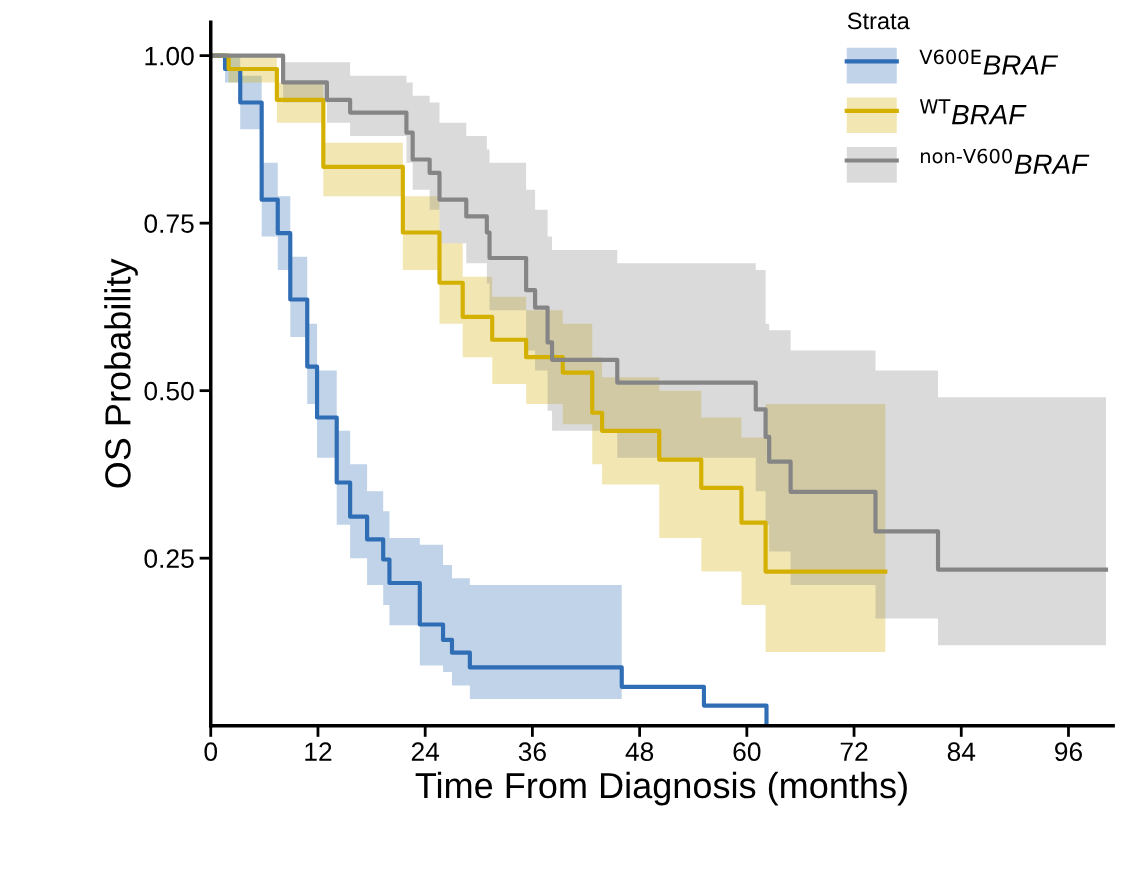  Describe the element at coordinates (532, 752) in the screenshot. I see `x-tick-label: 36` at that location.